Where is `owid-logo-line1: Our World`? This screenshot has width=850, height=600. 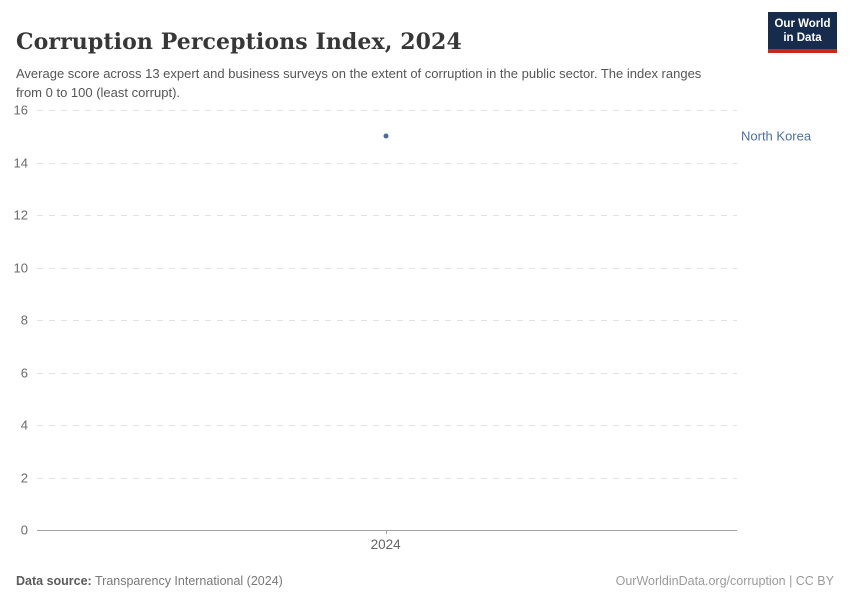
owid-logo-line1: Our World is located at coordinates (802, 24).